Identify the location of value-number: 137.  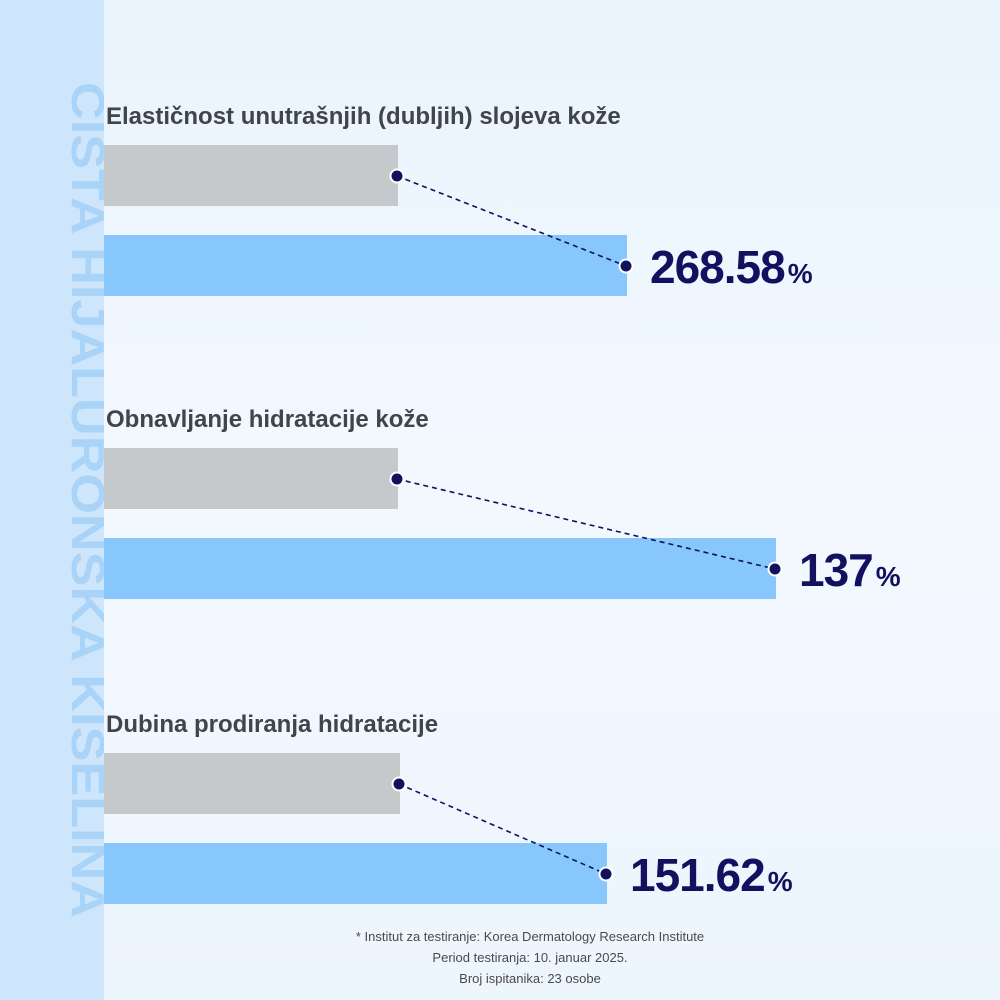
(836, 570).